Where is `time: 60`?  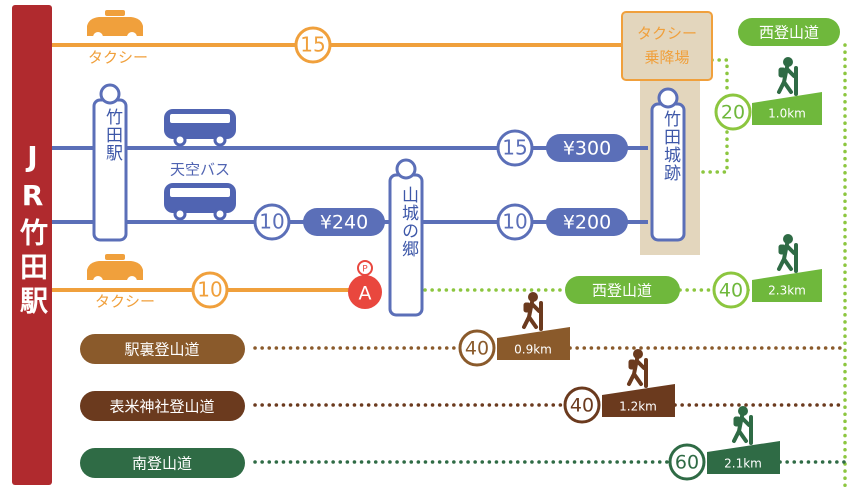 time: 60 is located at coordinates (687, 463).